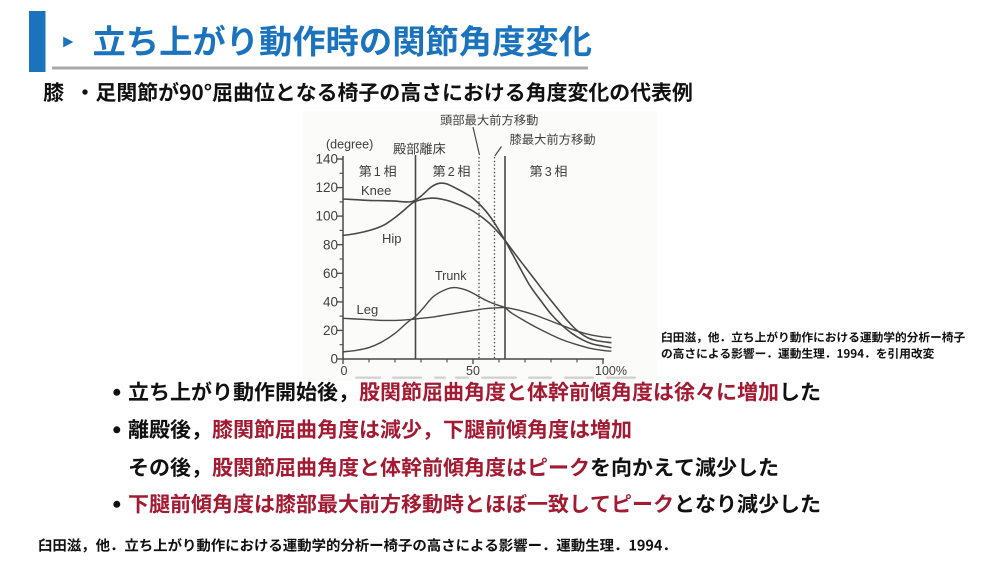 The width and height of the screenshot is (1000, 568). What do you see at coordinates (376, 190) in the screenshot?
I see `svg-text: Knee` at bounding box center [376, 190].